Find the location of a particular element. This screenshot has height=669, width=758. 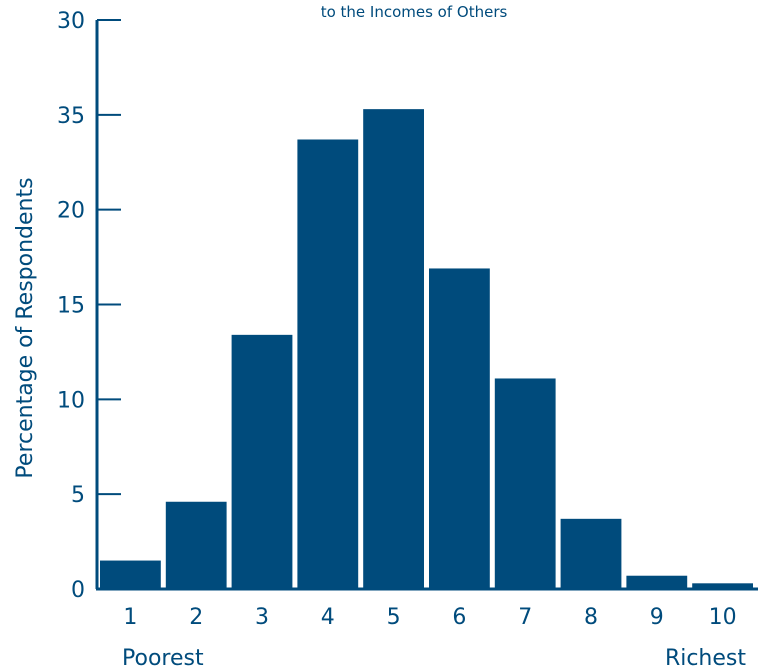

y-tick-label: 0 is located at coordinates (78, 590).